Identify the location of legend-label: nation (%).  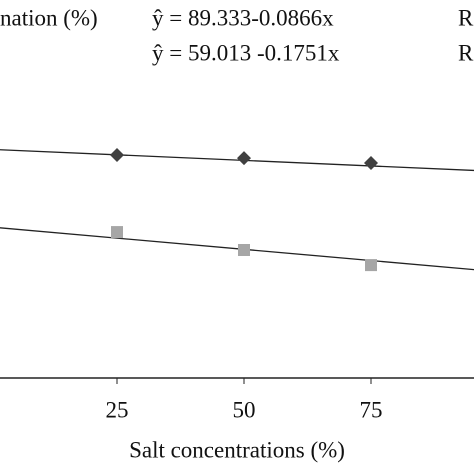
(49, 17).